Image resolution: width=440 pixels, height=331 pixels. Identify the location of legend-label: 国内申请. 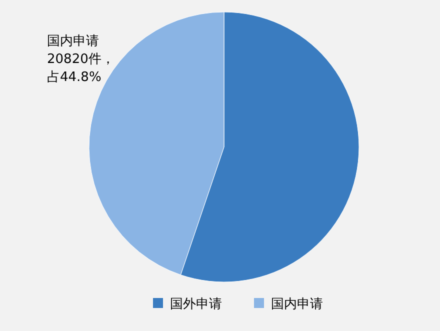
(297, 304).